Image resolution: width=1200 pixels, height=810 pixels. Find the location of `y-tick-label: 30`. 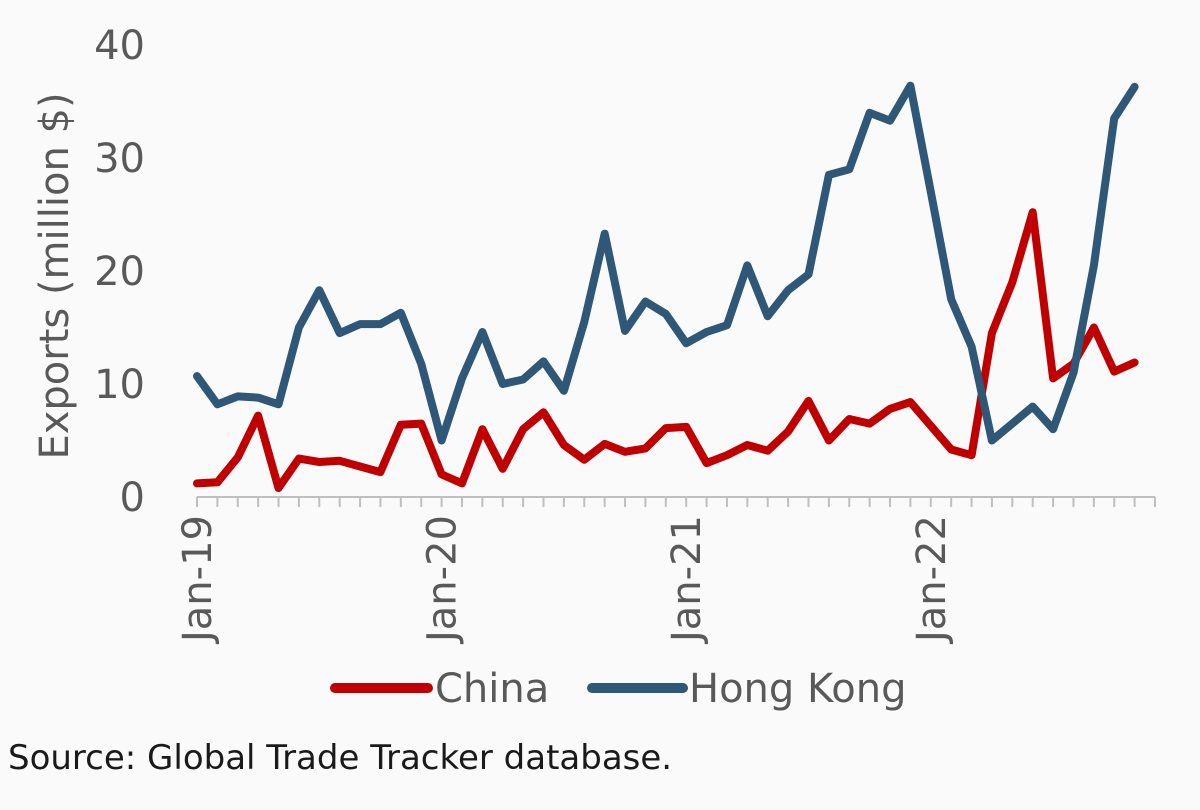

y-tick-label: 30 is located at coordinates (119, 159).